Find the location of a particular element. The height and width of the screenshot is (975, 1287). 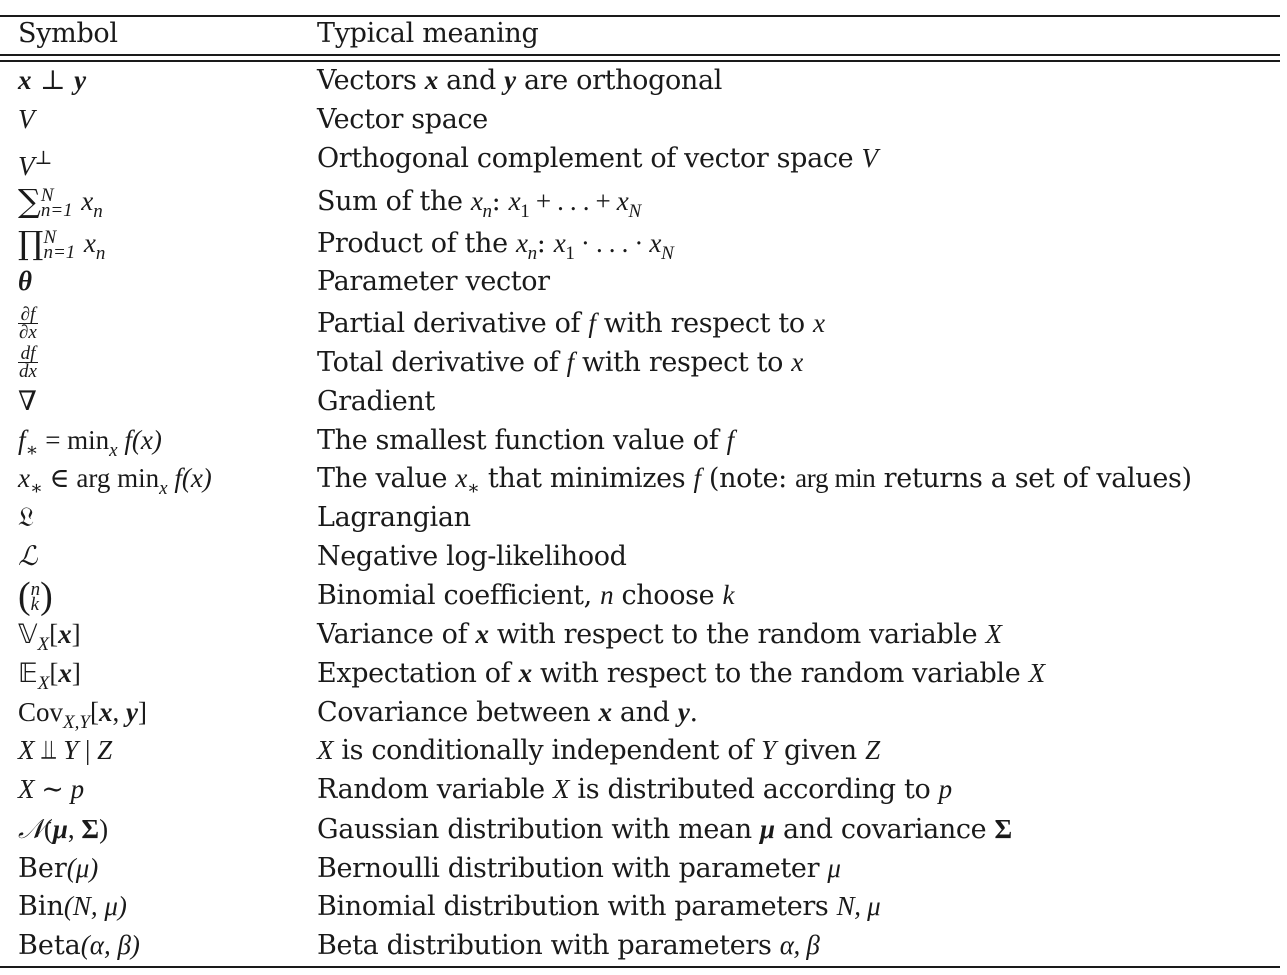

symbol-cell: CovX,Y[x, y] is located at coordinates (82, 715).